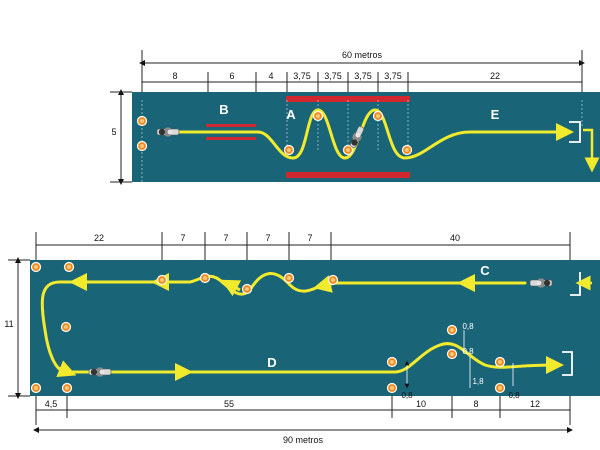  What do you see at coordinates (362, 85) in the screenshot?
I see `top-segment-dimensions: 8 6 4 3,75 3,75 3,75 3,75 22` at bounding box center [362, 85].